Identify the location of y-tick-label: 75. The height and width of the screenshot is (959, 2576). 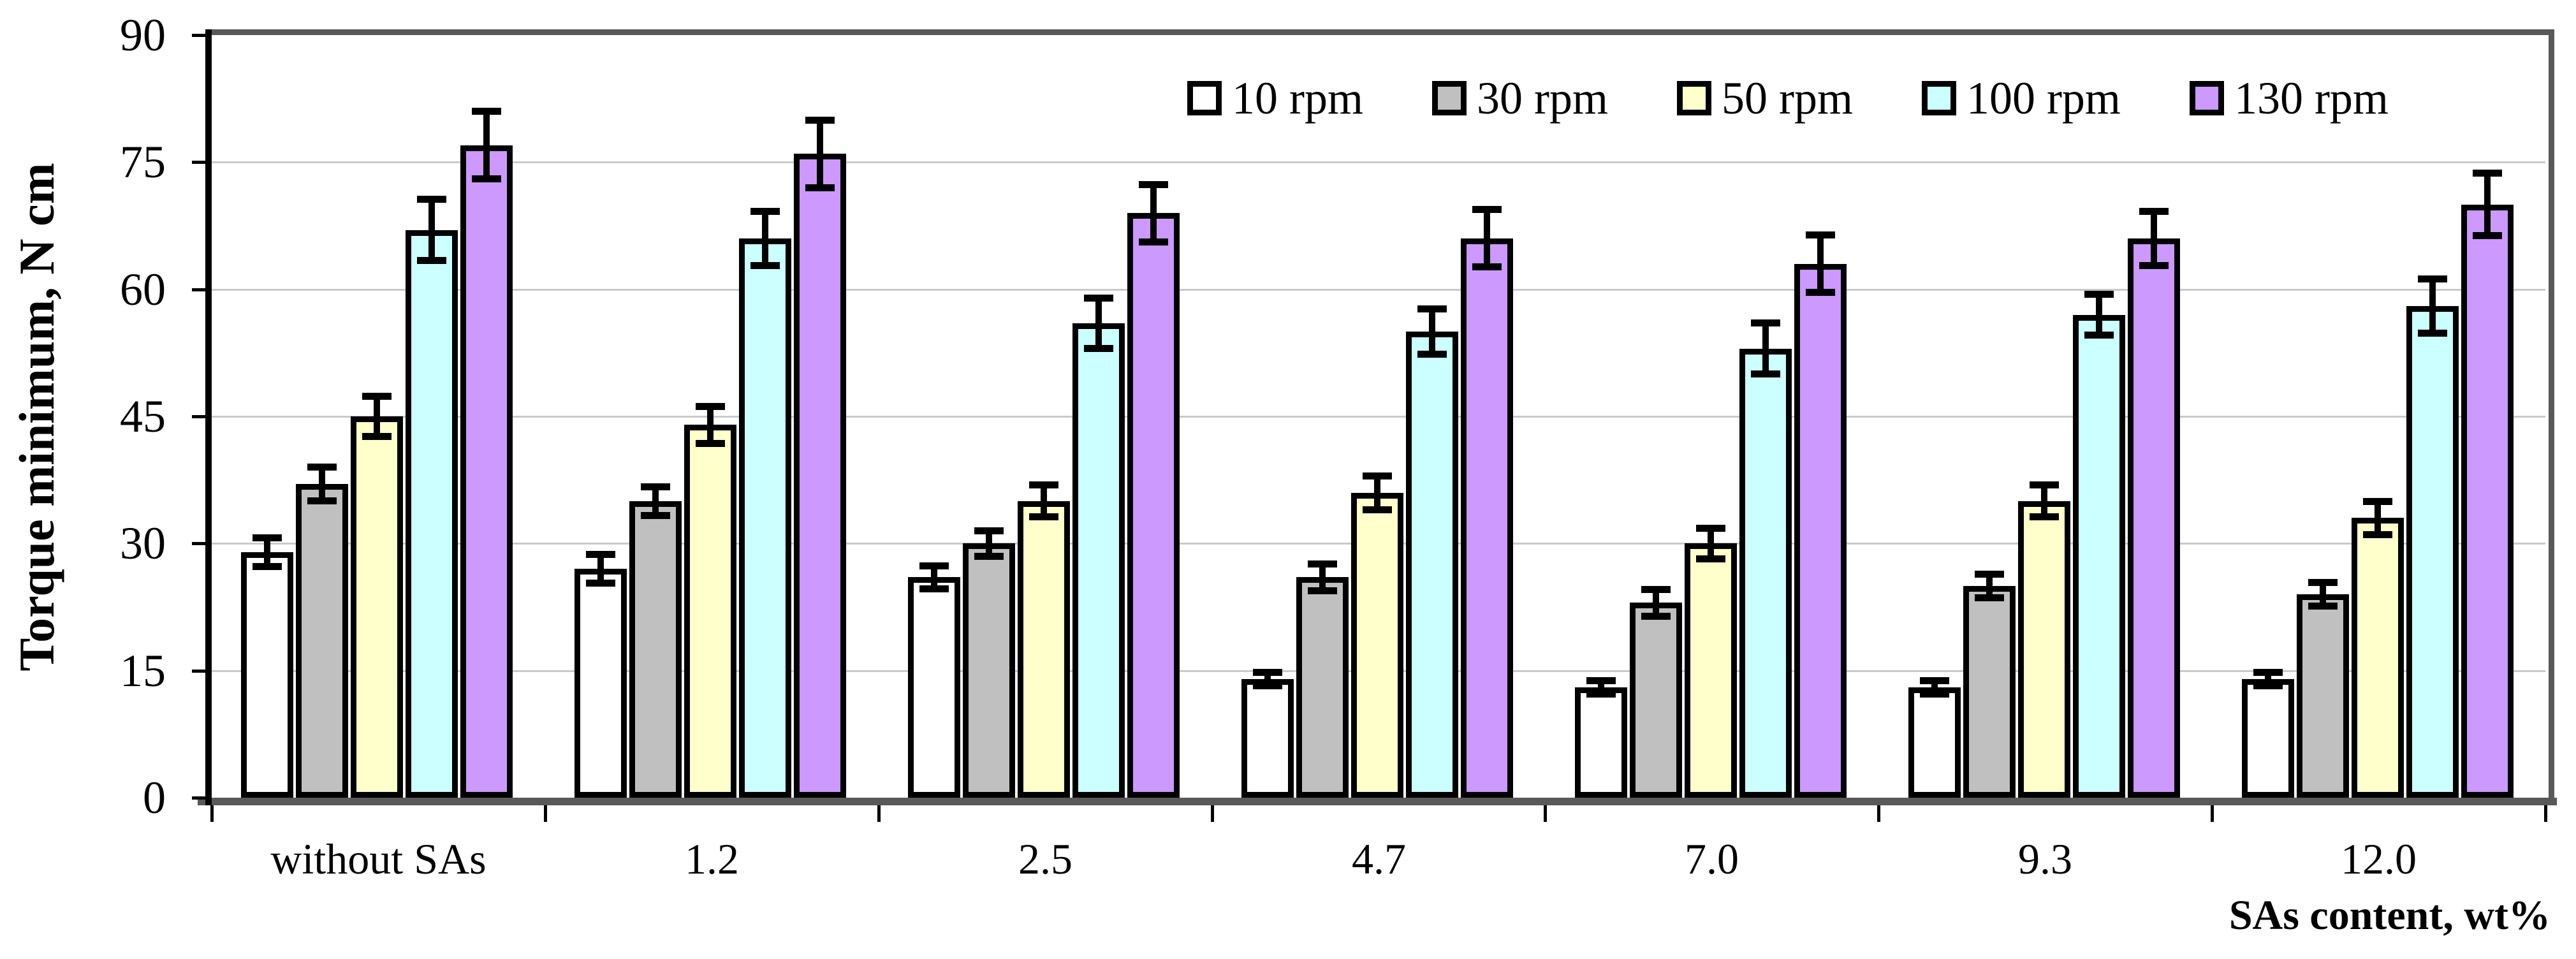
(143, 162).